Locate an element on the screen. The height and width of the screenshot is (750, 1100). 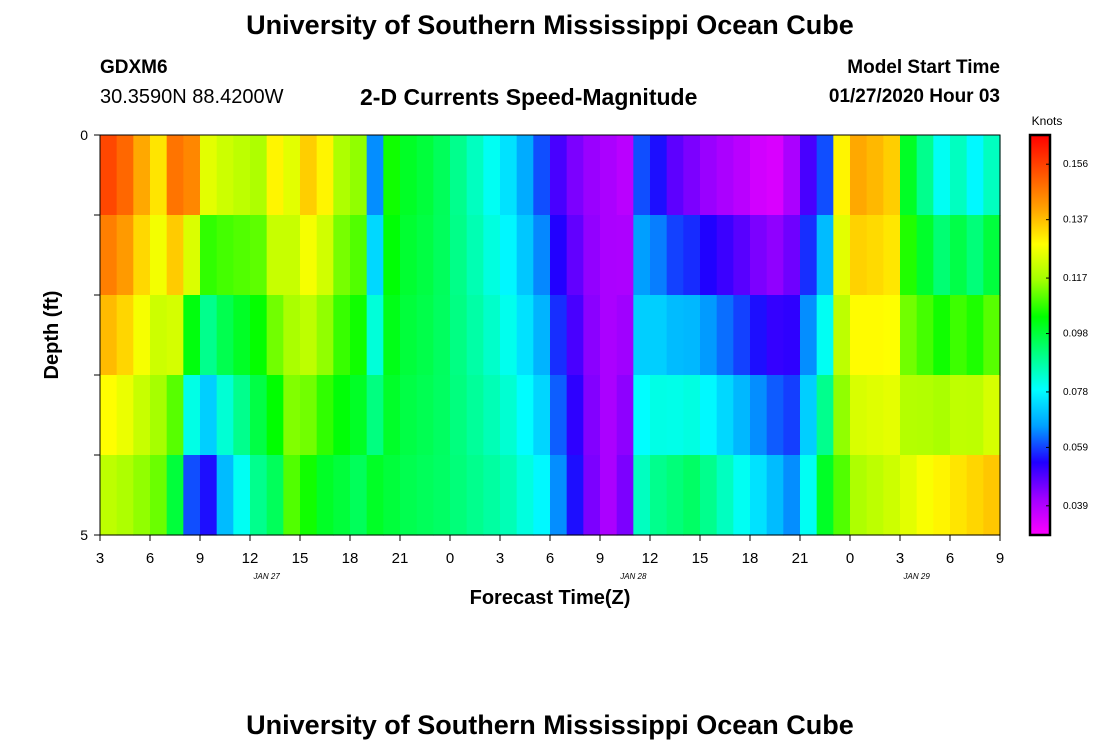
colorbar-ticks: 0.156 0.137 0.117 0.098 0.078 0.059 0.039 is located at coordinates (1067, 335).